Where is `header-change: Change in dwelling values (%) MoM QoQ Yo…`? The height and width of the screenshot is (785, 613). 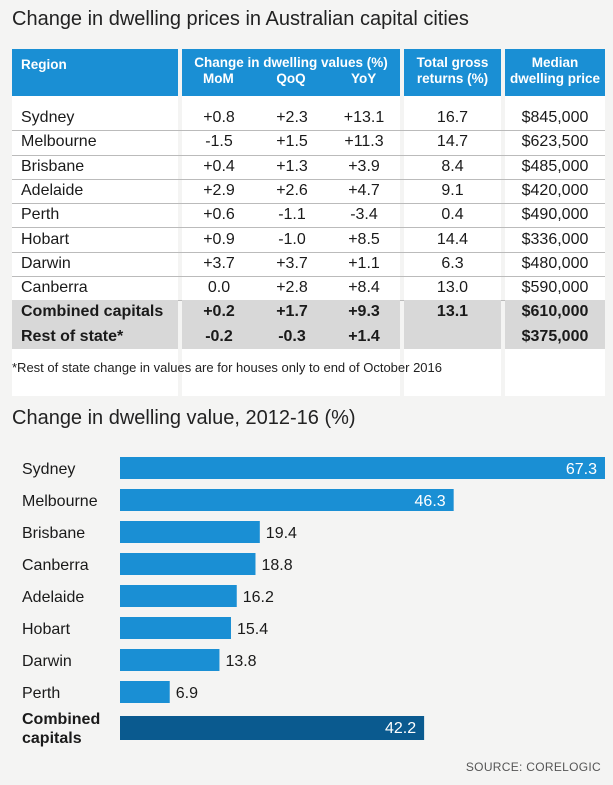 header-change: Change in dwelling values (%) MoM QoQ Yo… is located at coordinates (291, 72).